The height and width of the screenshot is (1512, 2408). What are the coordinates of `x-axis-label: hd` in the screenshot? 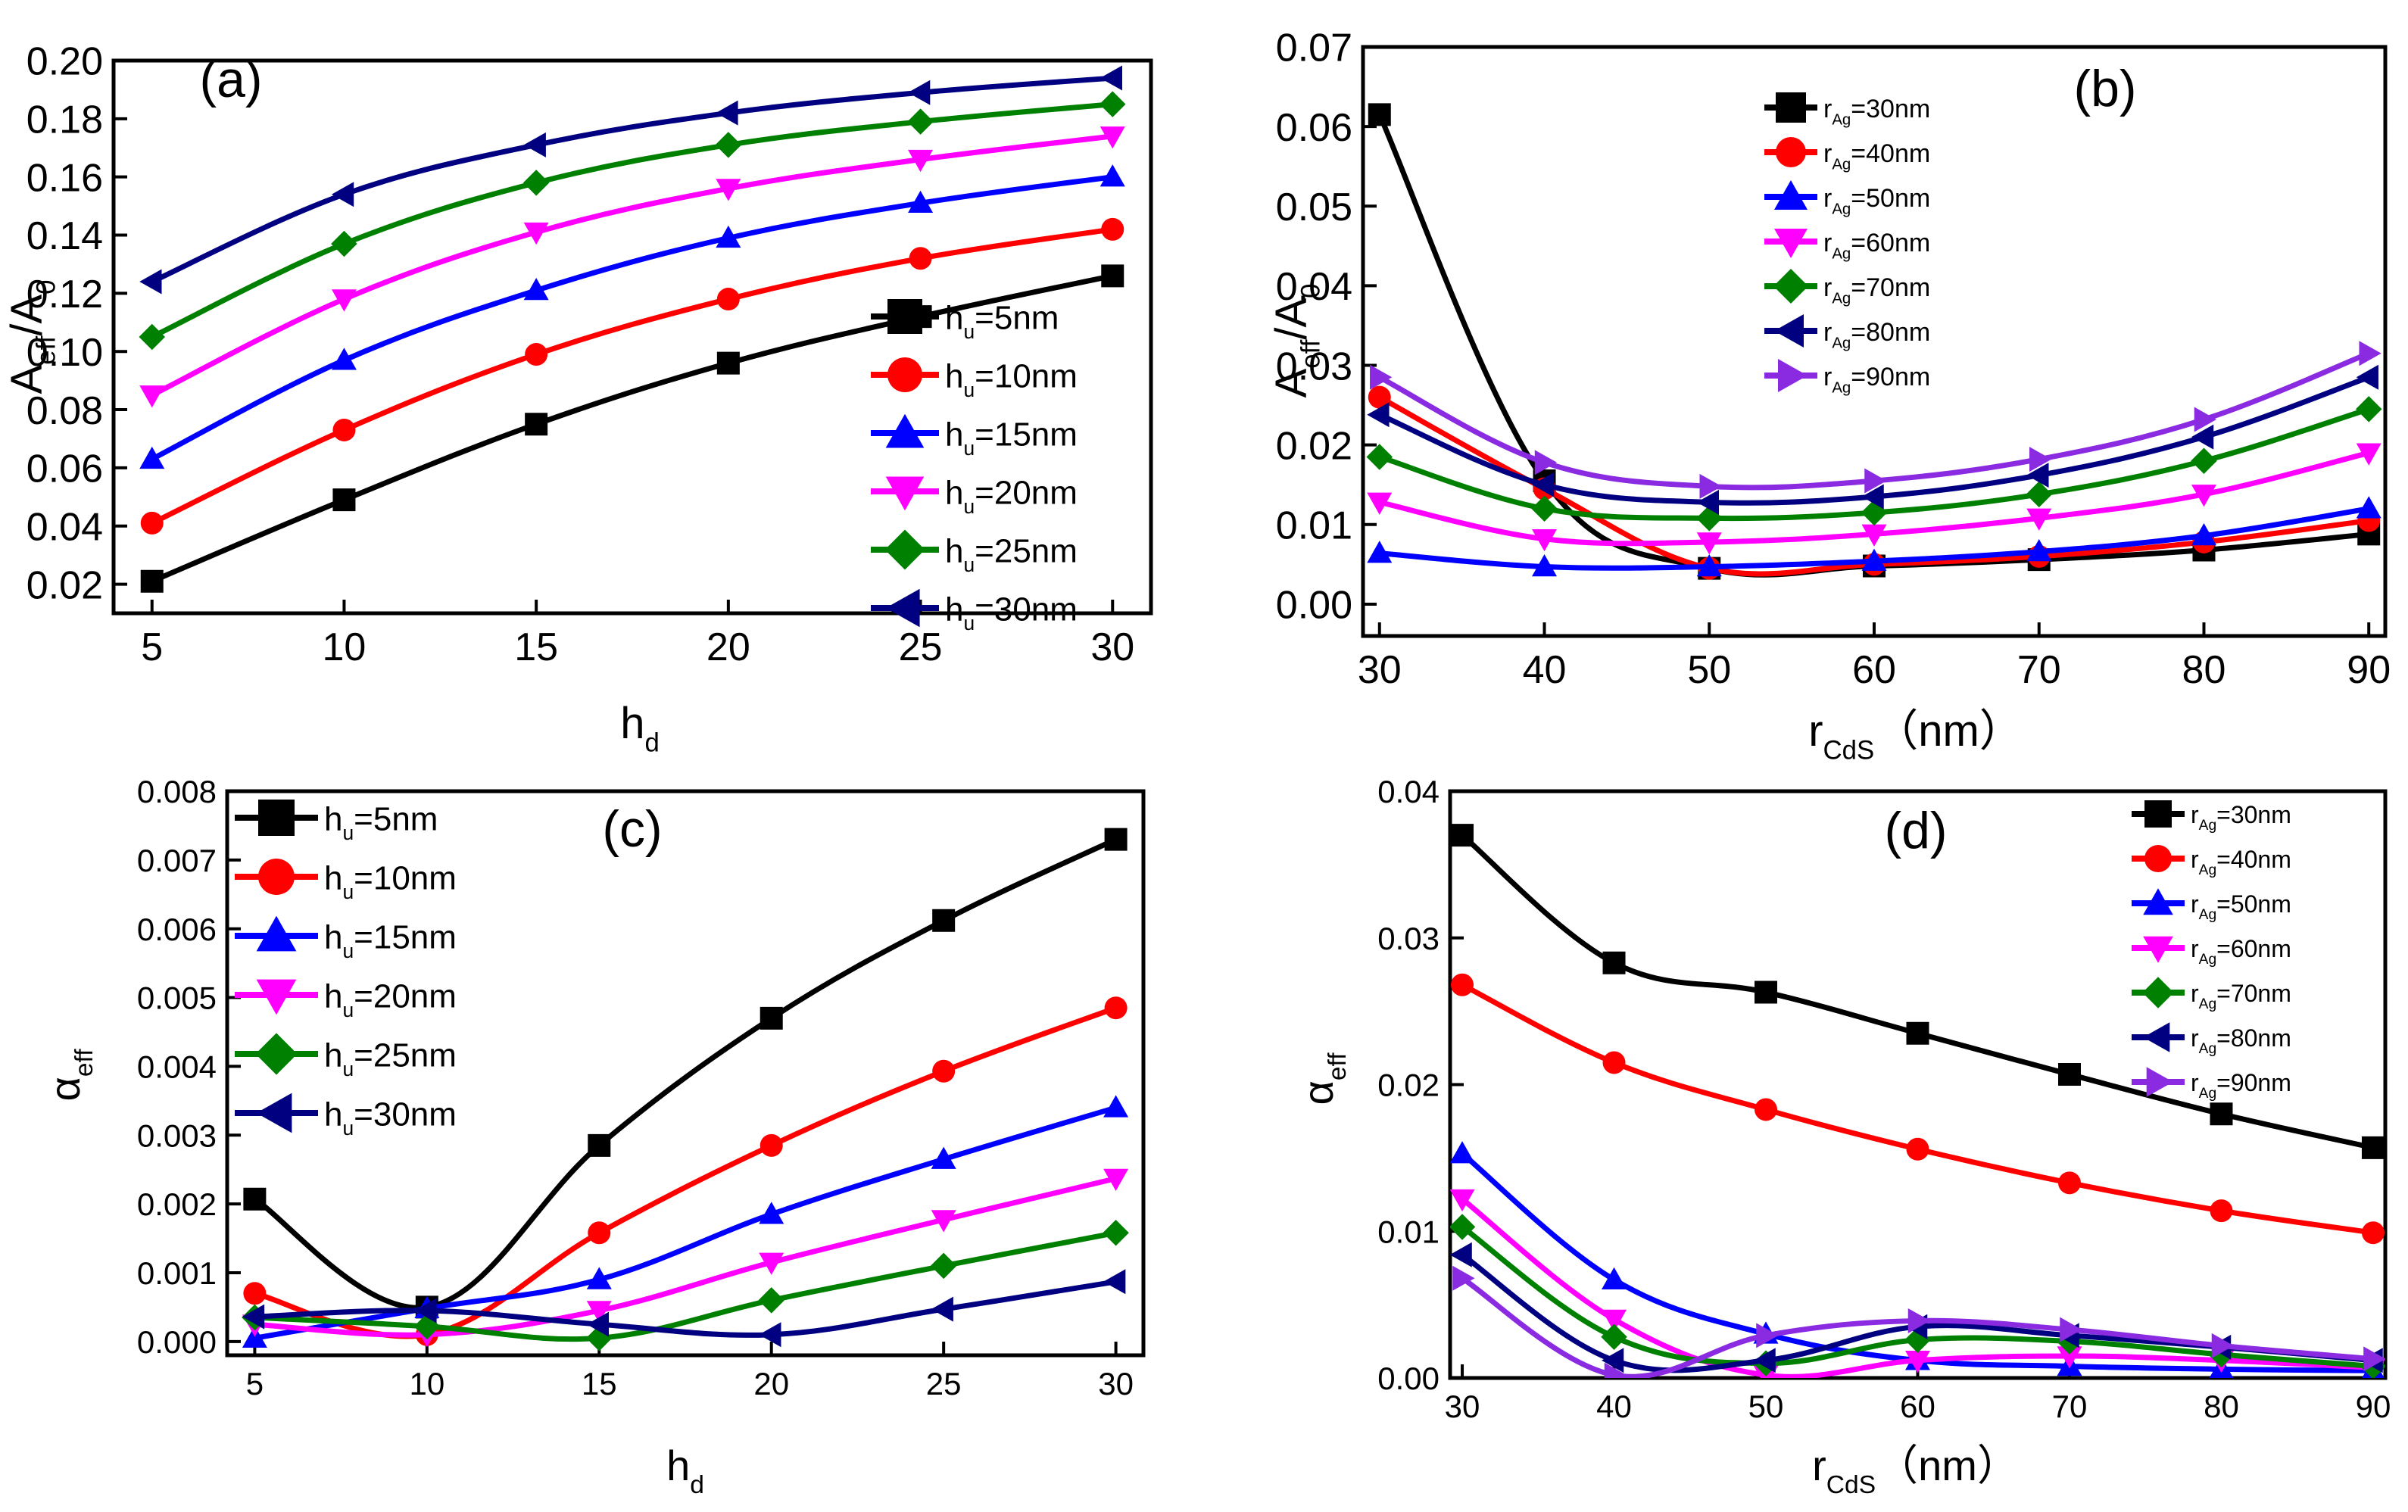 It's located at (685, 1470).